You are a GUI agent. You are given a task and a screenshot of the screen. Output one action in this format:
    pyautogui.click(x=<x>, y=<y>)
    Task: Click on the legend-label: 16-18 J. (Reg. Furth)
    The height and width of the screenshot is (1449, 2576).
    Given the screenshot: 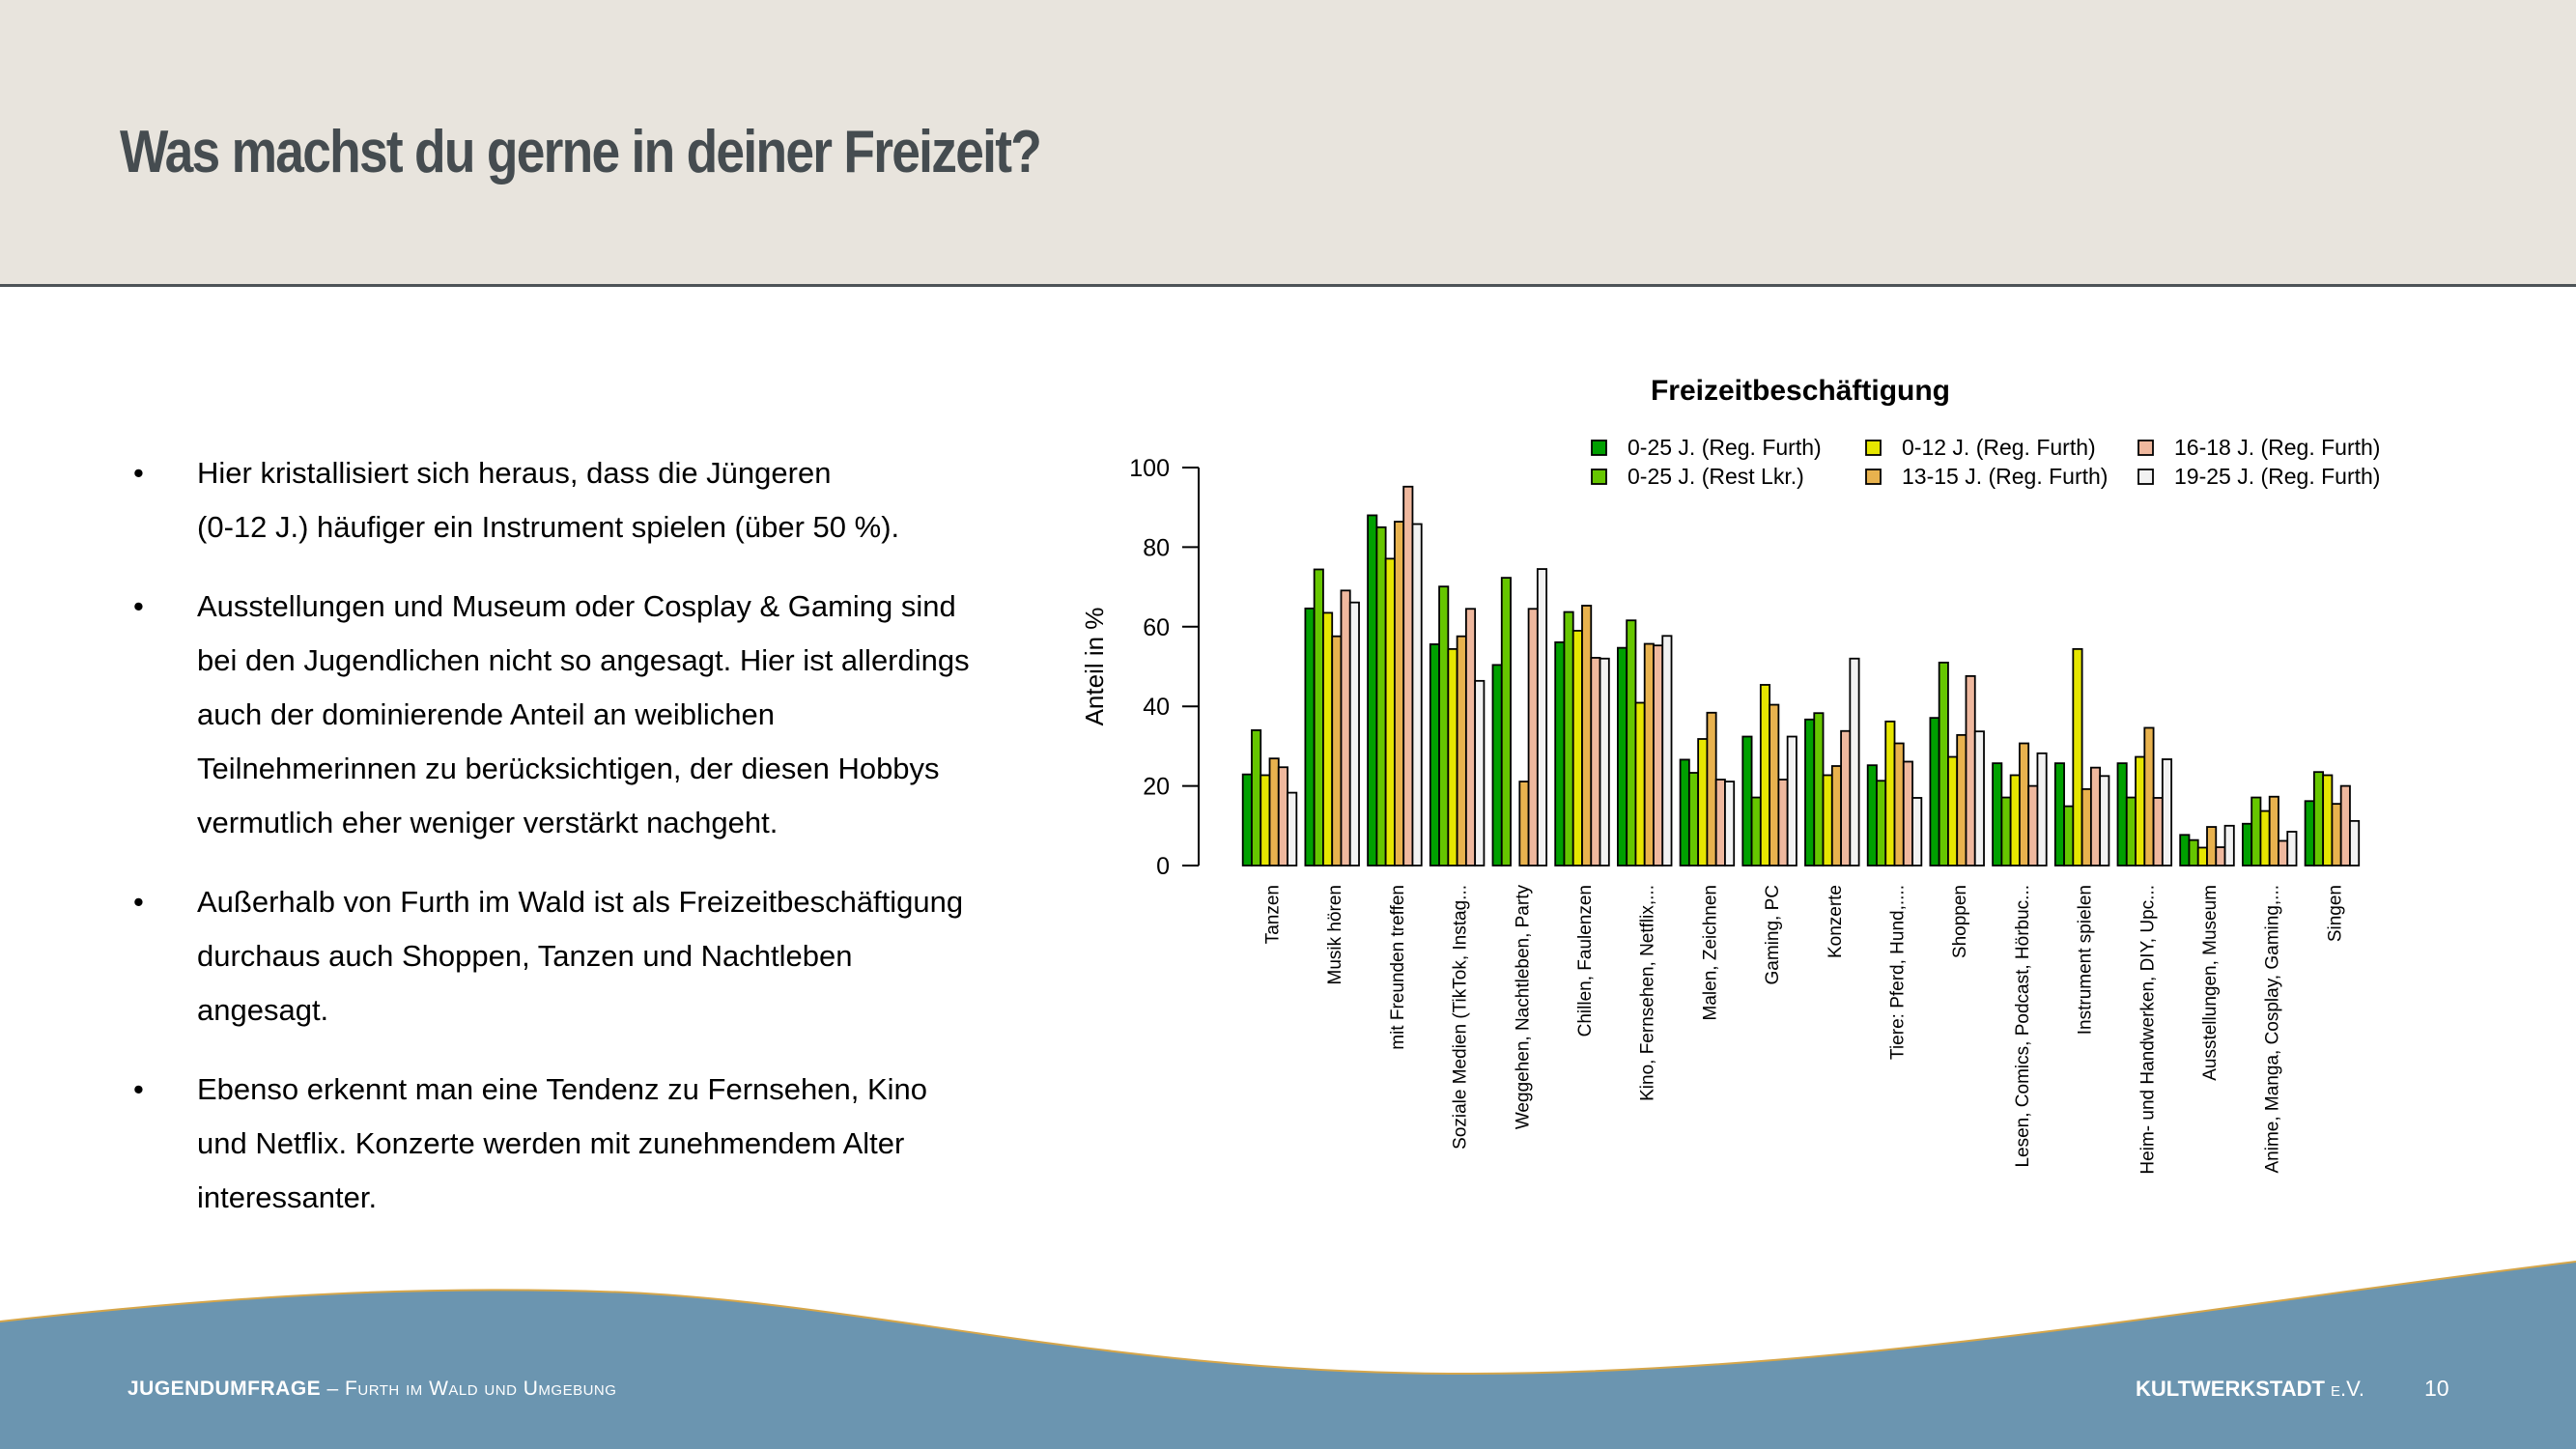 What is the action you would take?
    pyautogui.click(x=2277, y=447)
    